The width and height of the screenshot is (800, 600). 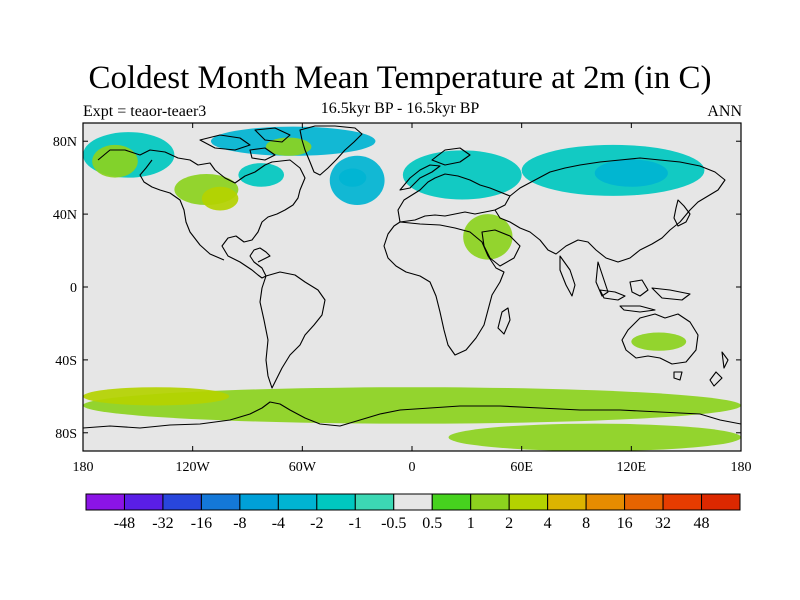 I want to click on colorbar-label: -2, so click(x=316, y=523).